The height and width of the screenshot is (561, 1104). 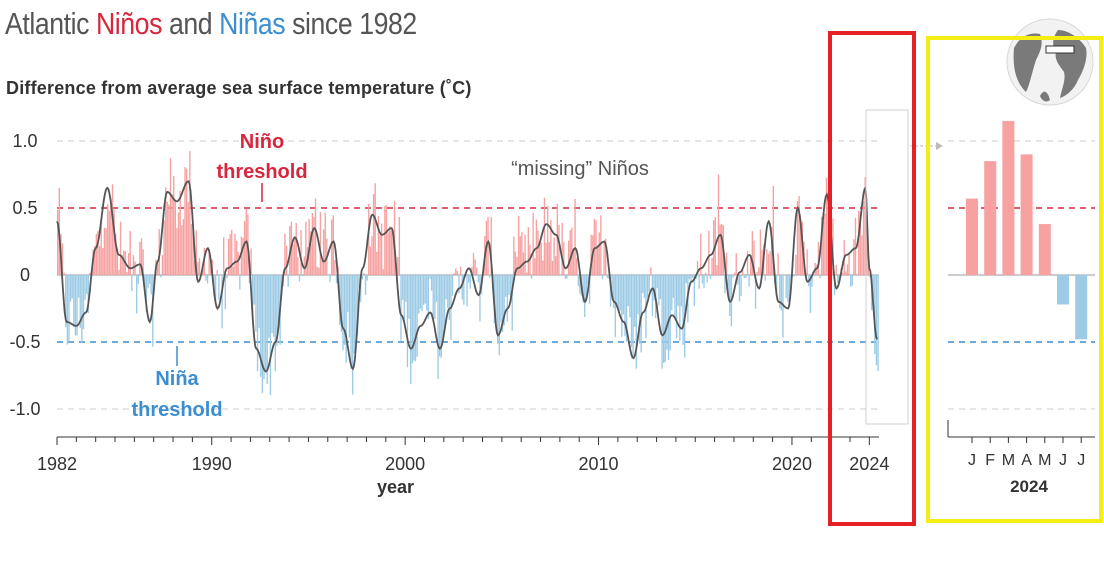 What do you see at coordinates (869, 464) in the screenshot?
I see `x-tick-label: 2024` at bounding box center [869, 464].